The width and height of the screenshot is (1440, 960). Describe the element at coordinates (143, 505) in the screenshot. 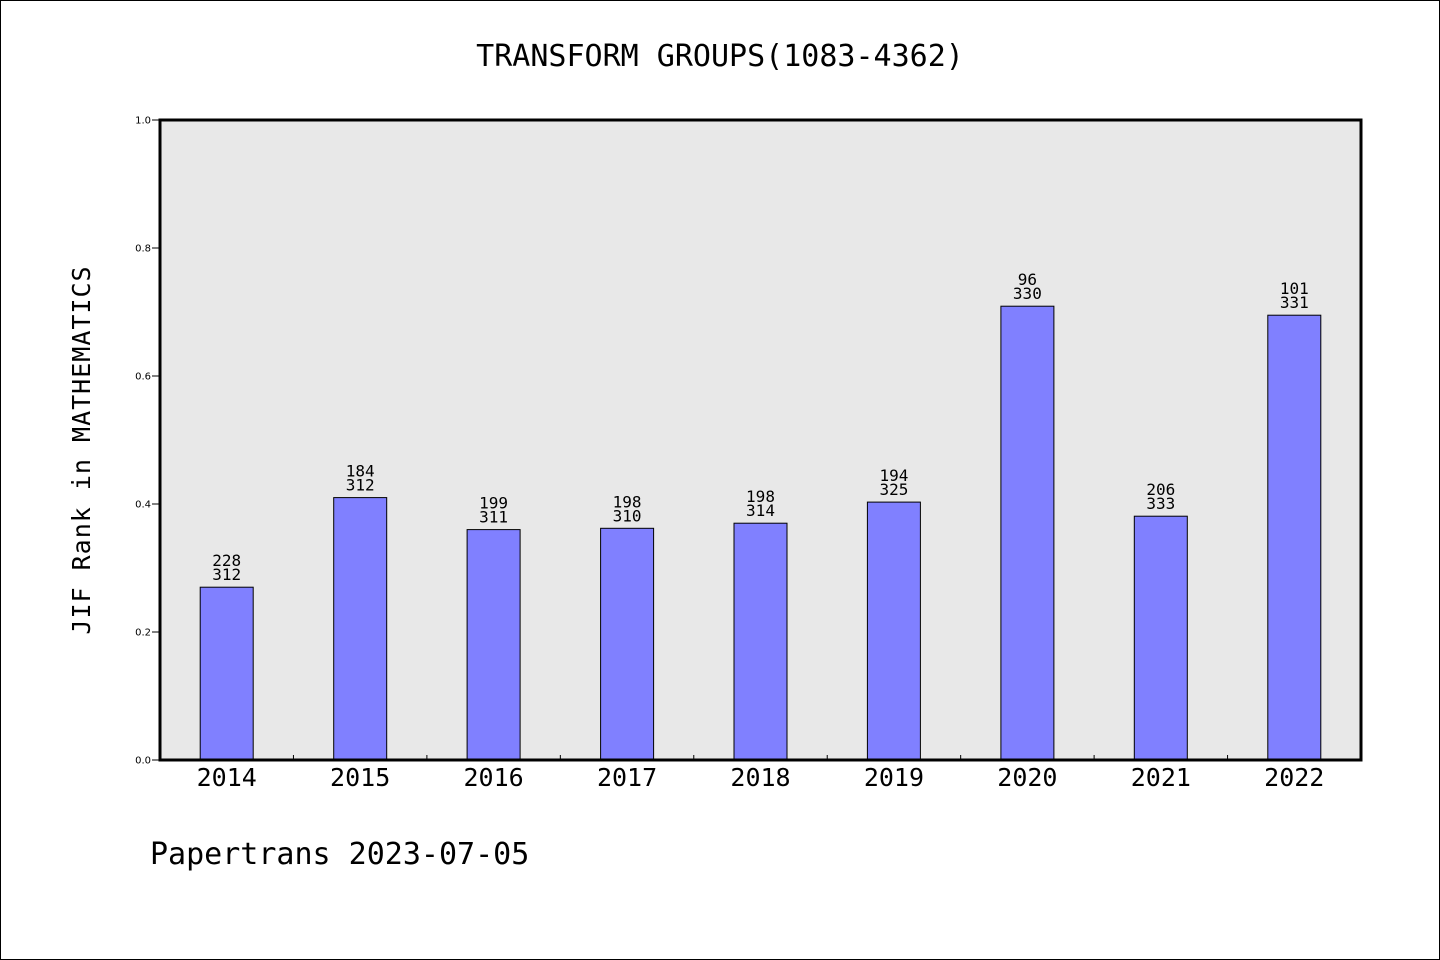

I see `y-tick-label-0.4: 0.4` at that location.